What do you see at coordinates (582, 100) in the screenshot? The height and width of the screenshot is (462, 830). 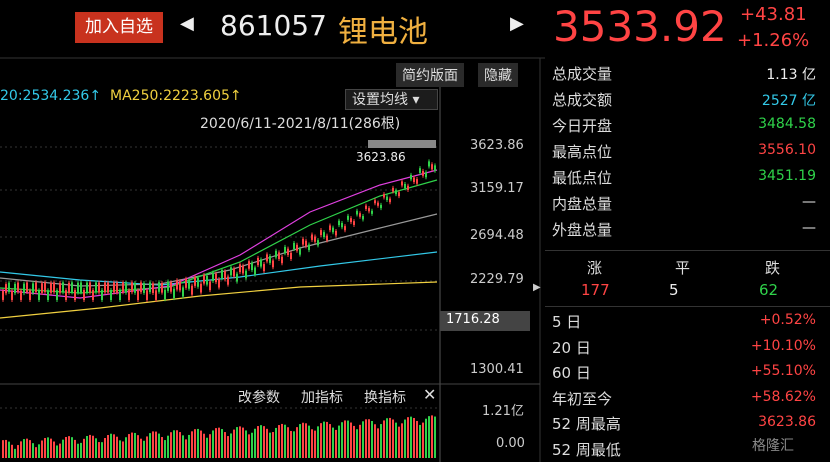 I see `stat-label: 总成交额` at bounding box center [582, 100].